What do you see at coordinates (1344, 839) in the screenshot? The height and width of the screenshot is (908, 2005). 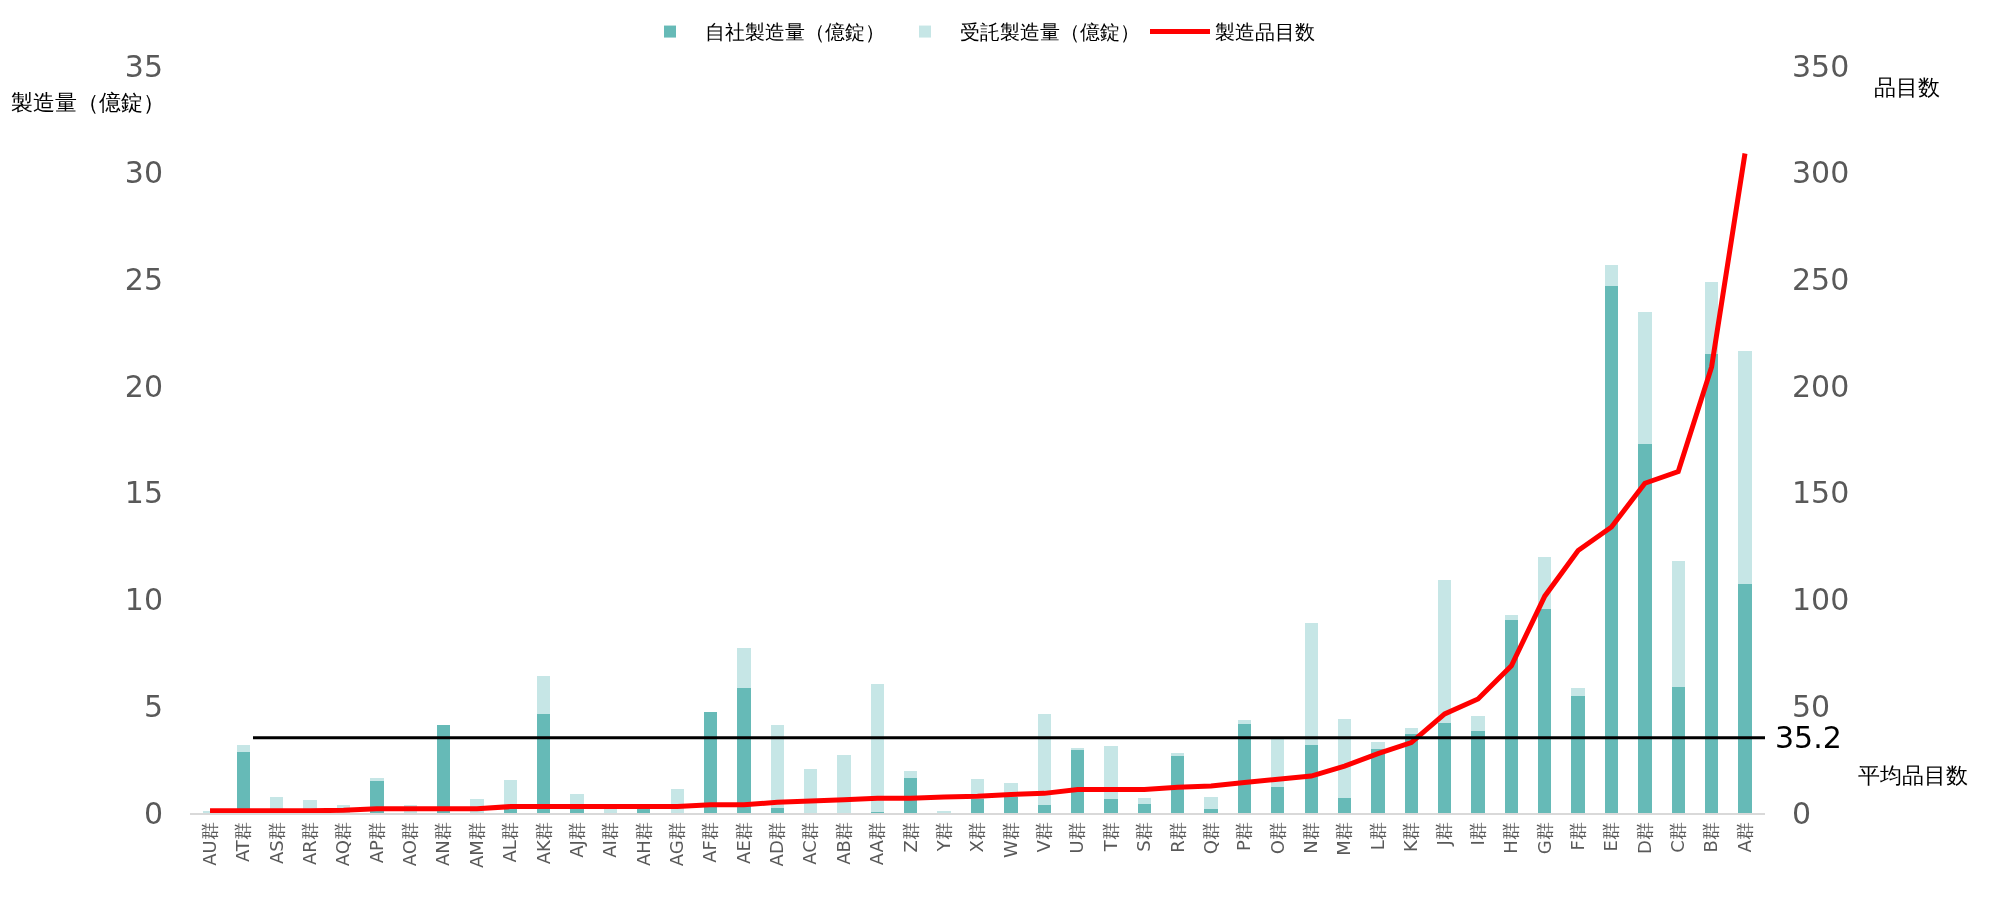 I see `x-tick-label: M群` at bounding box center [1344, 839].